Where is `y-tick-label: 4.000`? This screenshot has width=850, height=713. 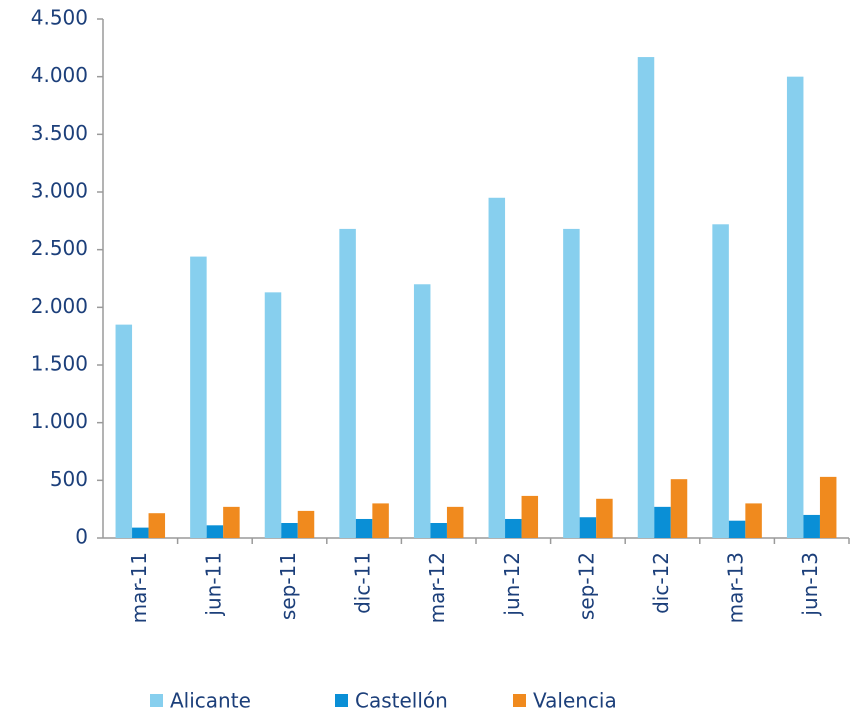 y-tick-label: 4.000 is located at coordinates (59, 75).